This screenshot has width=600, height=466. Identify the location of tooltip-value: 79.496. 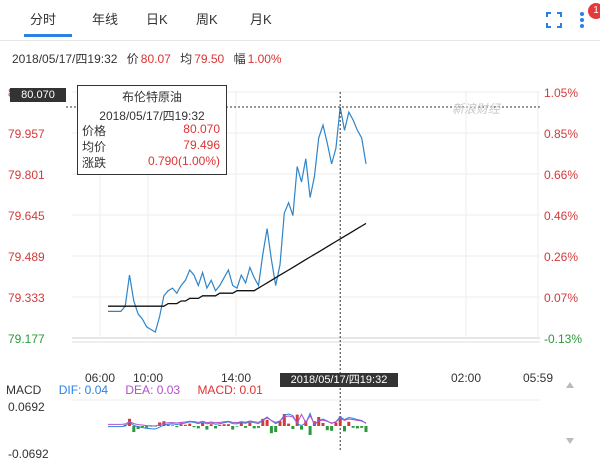
(201, 145).